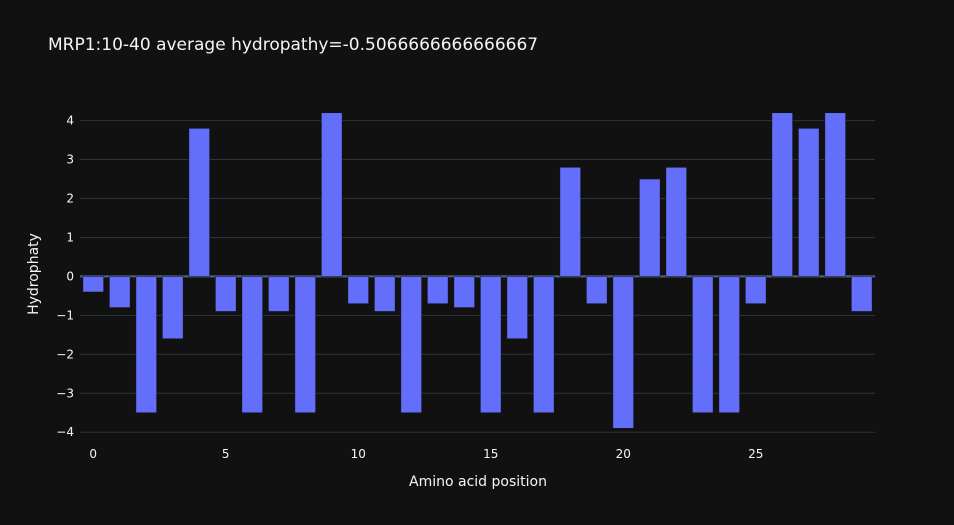 Image resolution: width=954 pixels, height=525 pixels. I want to click on y-tick-label: 0, so click(70, 276).